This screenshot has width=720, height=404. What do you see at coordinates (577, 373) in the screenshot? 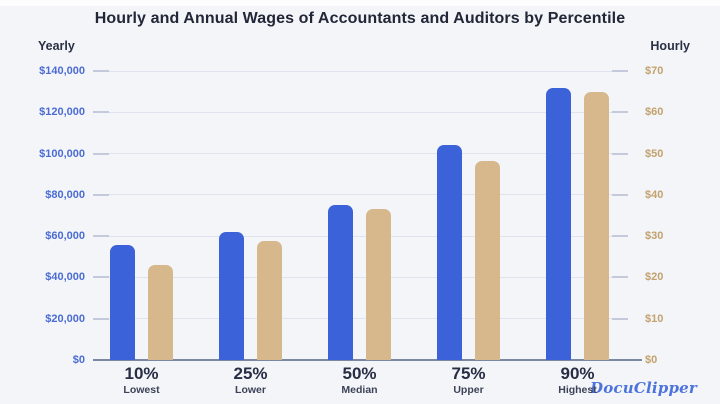
I see `category-percent: 90%` at bounding box center [577, 373].